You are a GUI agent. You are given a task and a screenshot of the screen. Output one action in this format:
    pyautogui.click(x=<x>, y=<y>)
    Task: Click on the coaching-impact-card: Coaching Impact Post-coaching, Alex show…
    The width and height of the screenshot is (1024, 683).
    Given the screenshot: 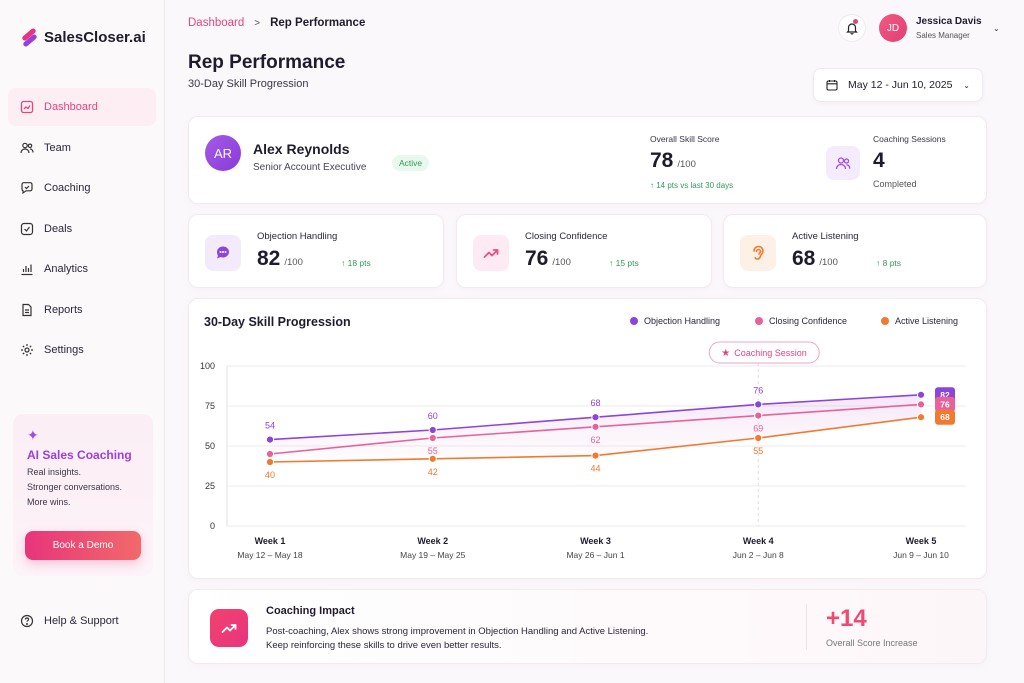 What is the action you would take?
    pyautogui.click(x=587, y=626)
    